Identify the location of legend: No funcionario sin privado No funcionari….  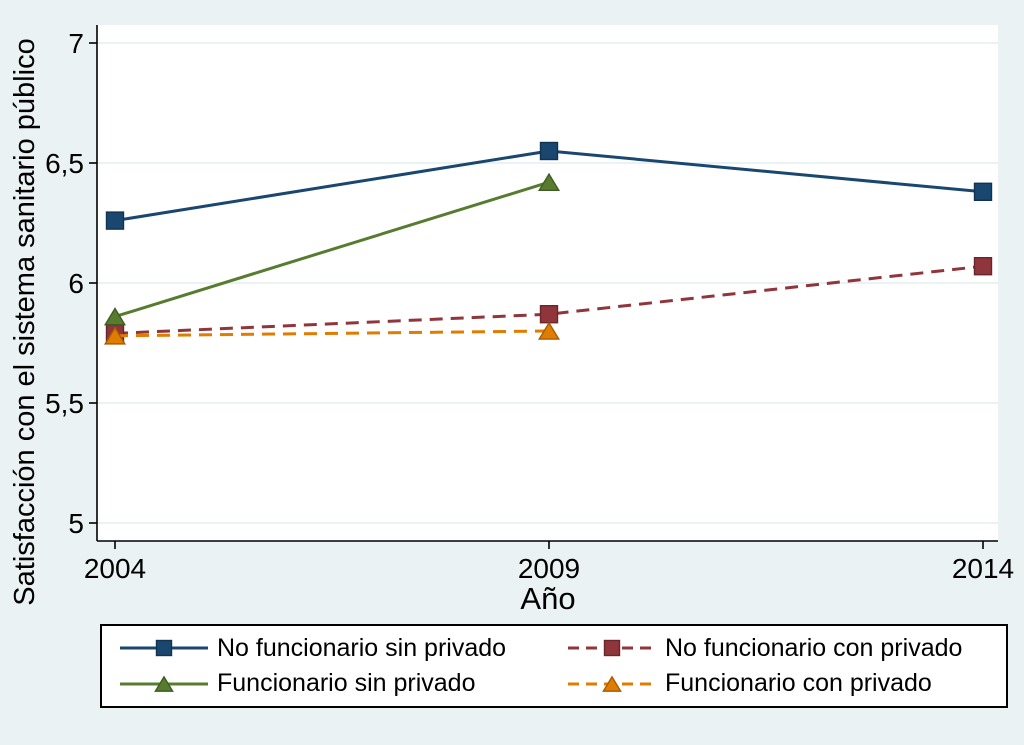
(554, 666).